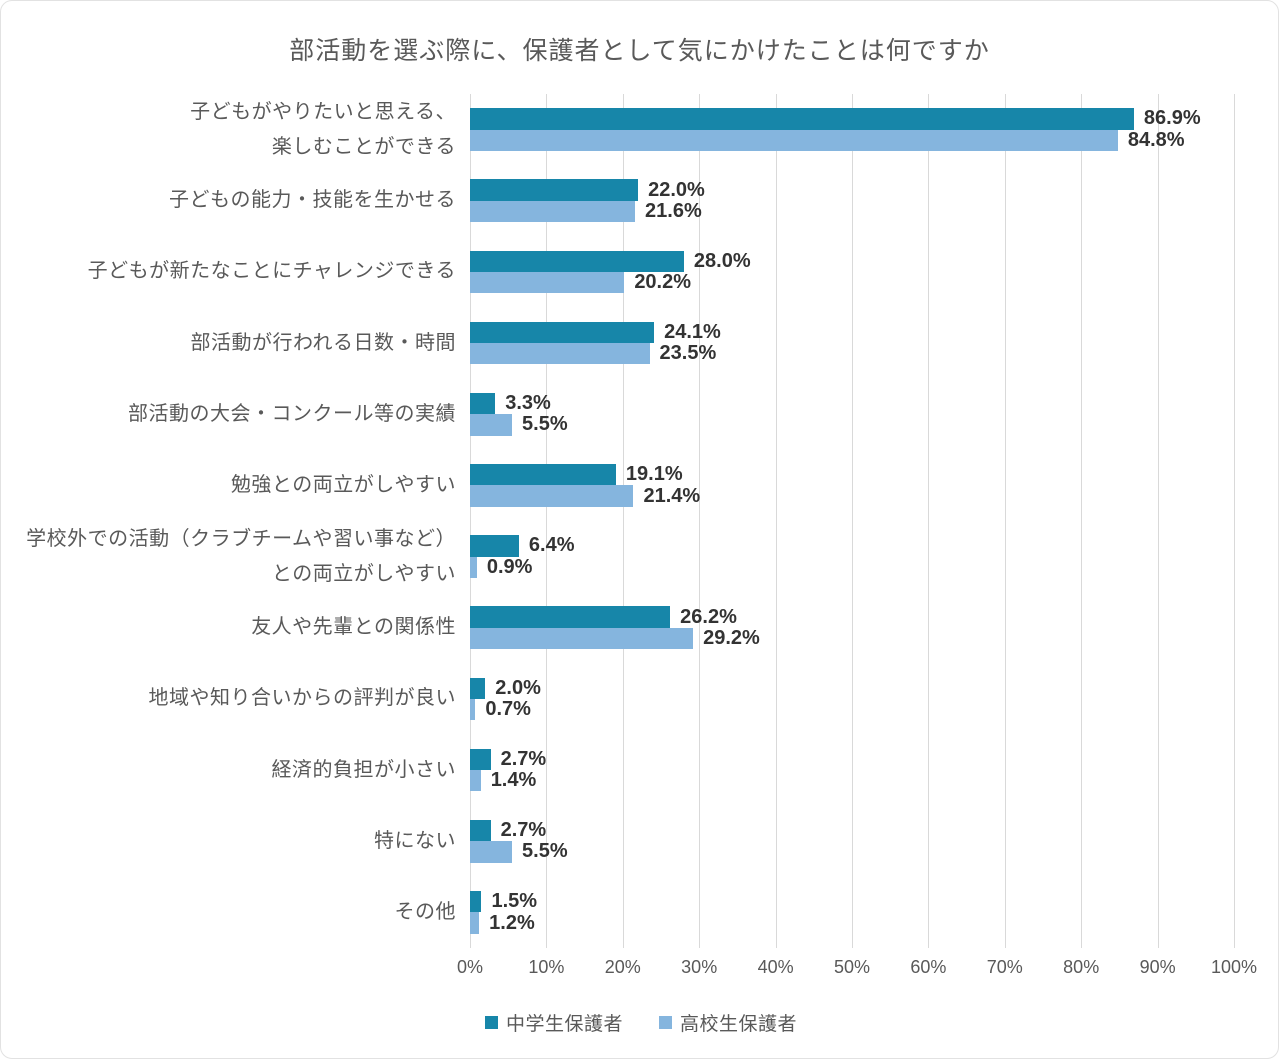 The image size is (1280, 1060). I want to click on category-label: 友人や先輩との関係性, so click(353, 627).